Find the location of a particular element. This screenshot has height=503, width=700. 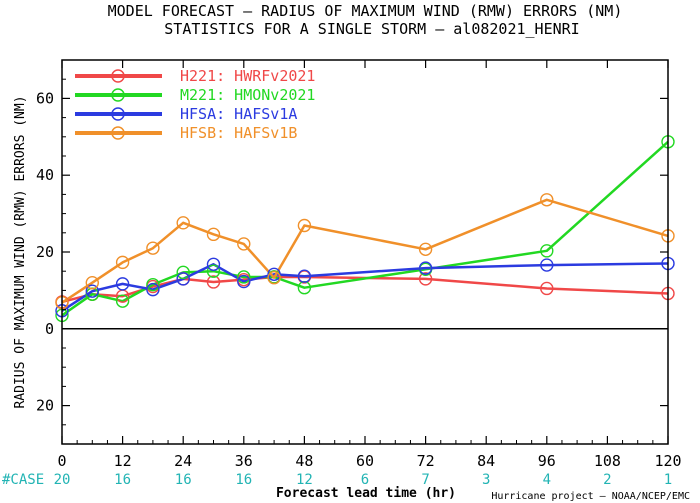

x-tick-label: 0 is located at coordinates (61, 461).